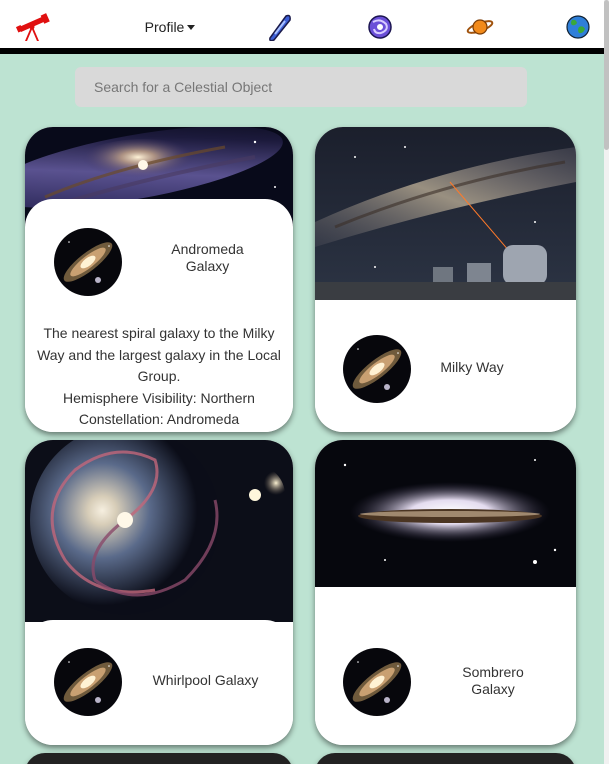 This screenshot has width=609, height=764. I want to click on milky-way-image, so click(445, 213).